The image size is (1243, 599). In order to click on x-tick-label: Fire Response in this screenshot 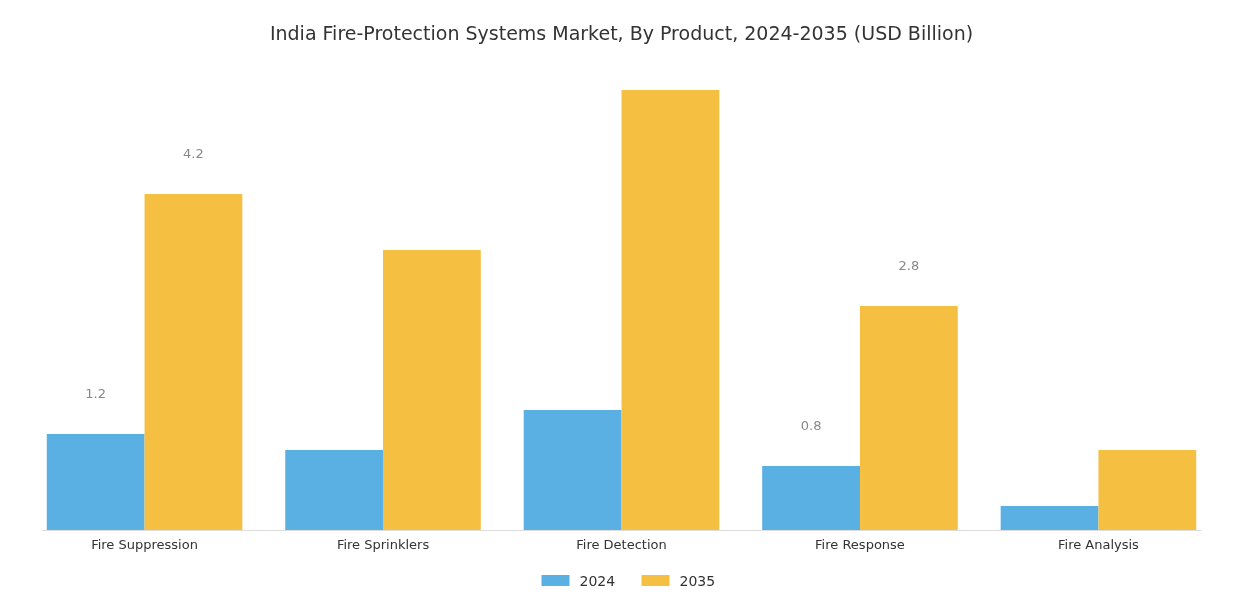, I will do `click(860, 544)`.